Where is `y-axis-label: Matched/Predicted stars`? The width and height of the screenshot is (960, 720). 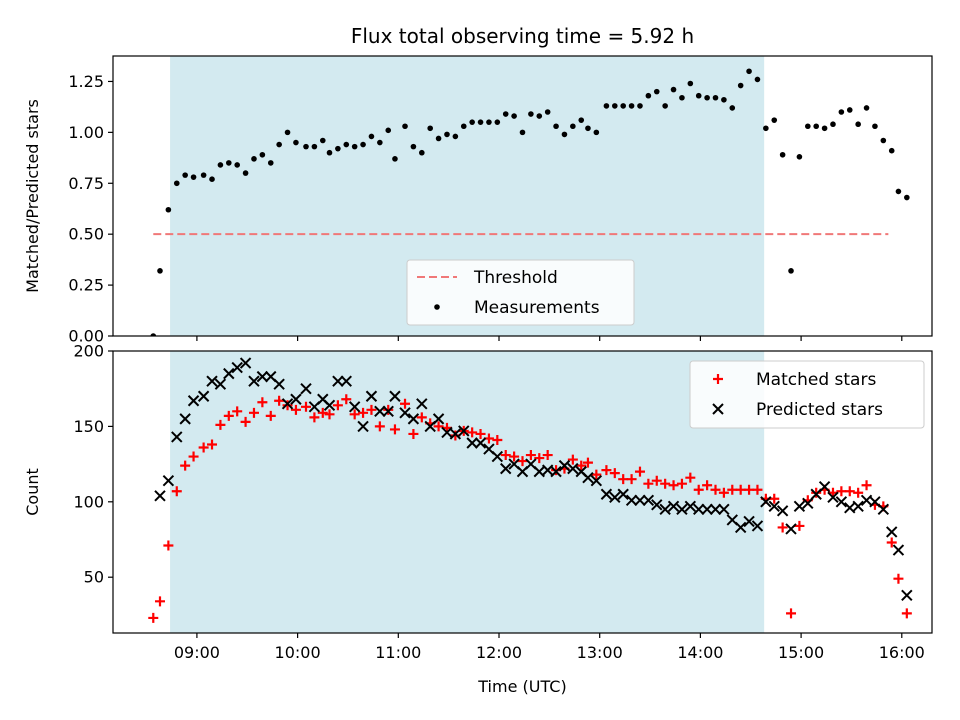 y-axis-label: Matched/Predicted stars is located at coordinates (32, 196).